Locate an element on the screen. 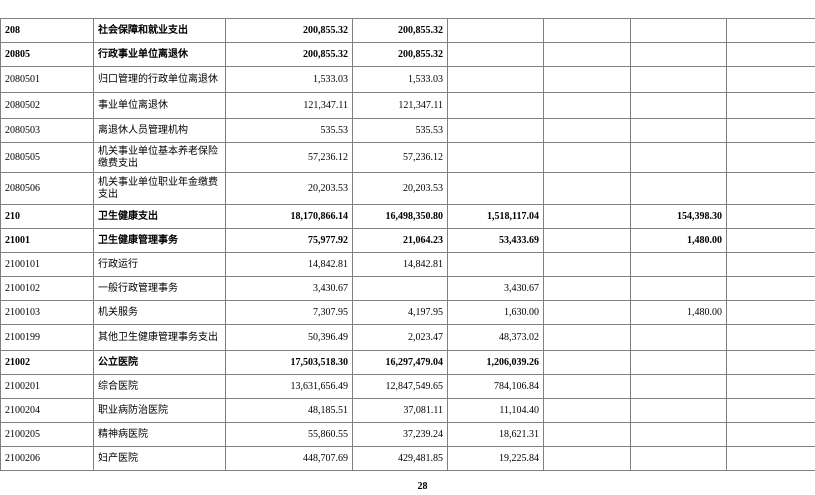  name-cell: 归口管理的行政单位离退休 is located at coordinates (159, 79).